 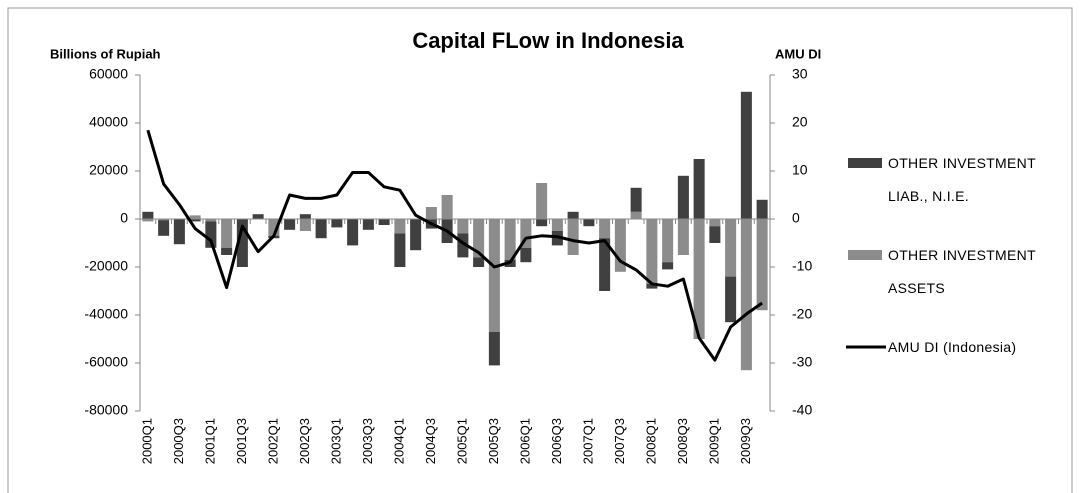 I want to click on y-tick-label: -60000, so click(x=106, y=362).